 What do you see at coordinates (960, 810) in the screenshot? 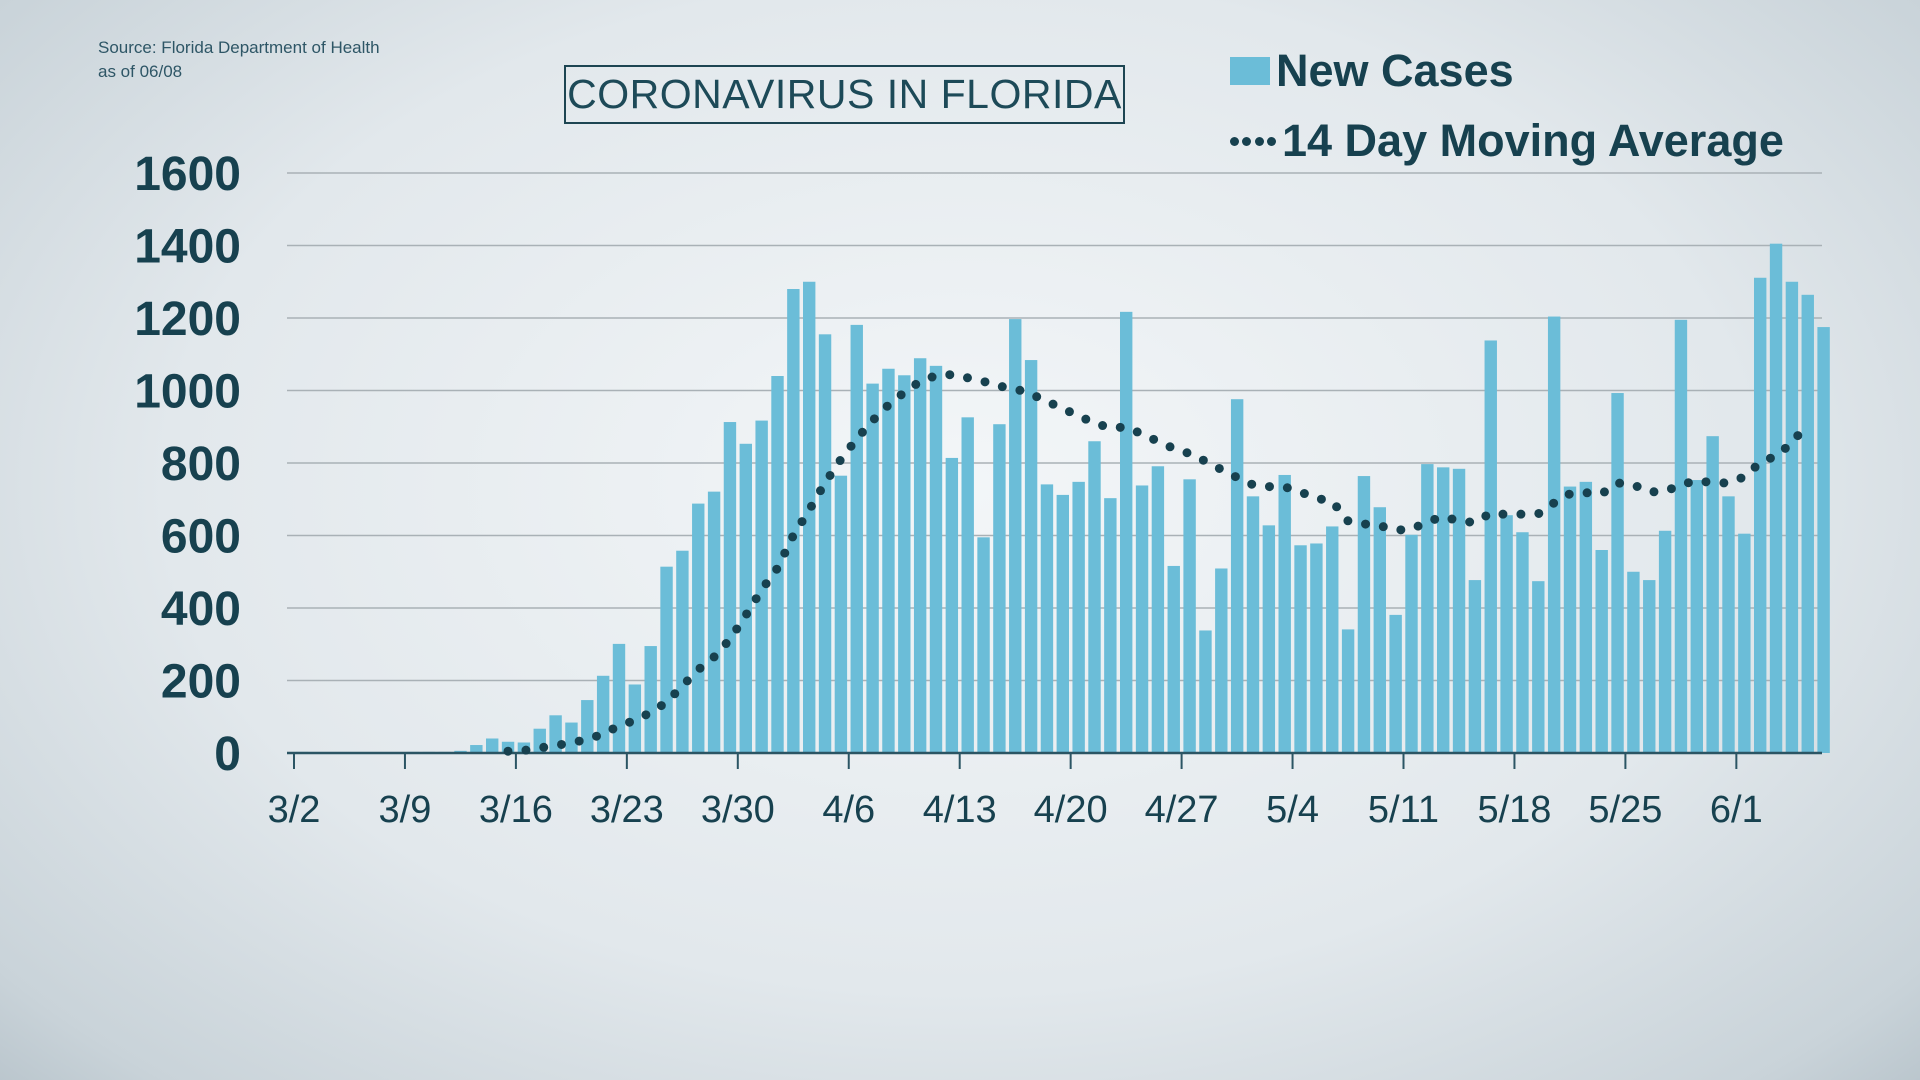
I see `x-tick-label: 4/13` at bounding box center [960, 810].